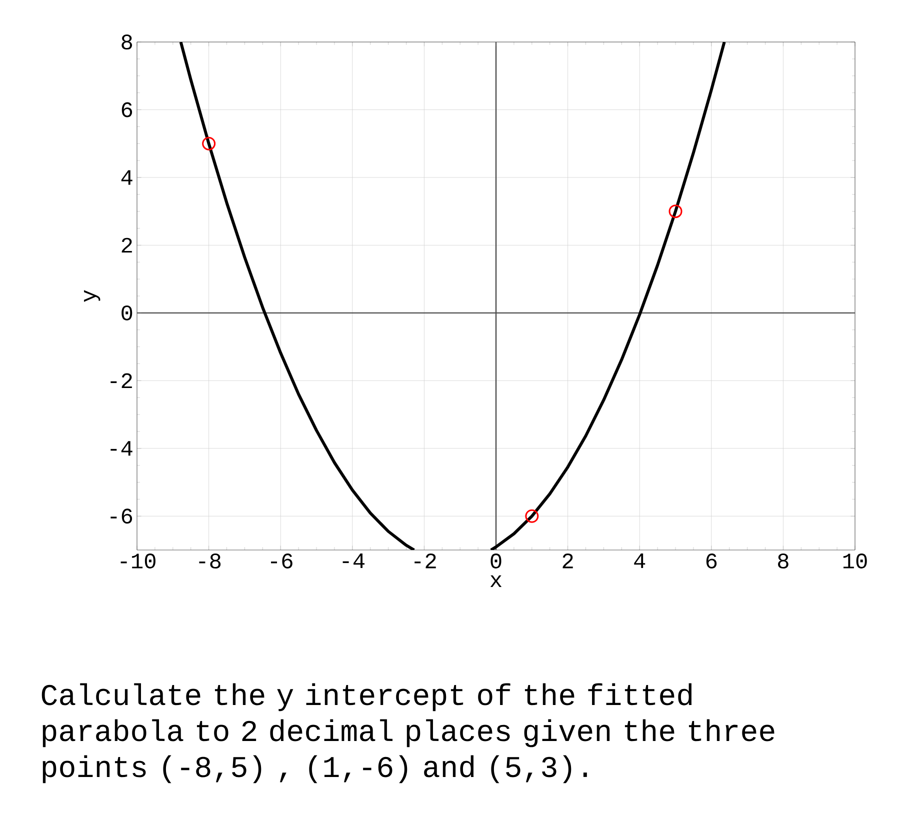 This screenshot has height=825, width=900. I want to click on x-tick-label: 0, so click(496, 561).